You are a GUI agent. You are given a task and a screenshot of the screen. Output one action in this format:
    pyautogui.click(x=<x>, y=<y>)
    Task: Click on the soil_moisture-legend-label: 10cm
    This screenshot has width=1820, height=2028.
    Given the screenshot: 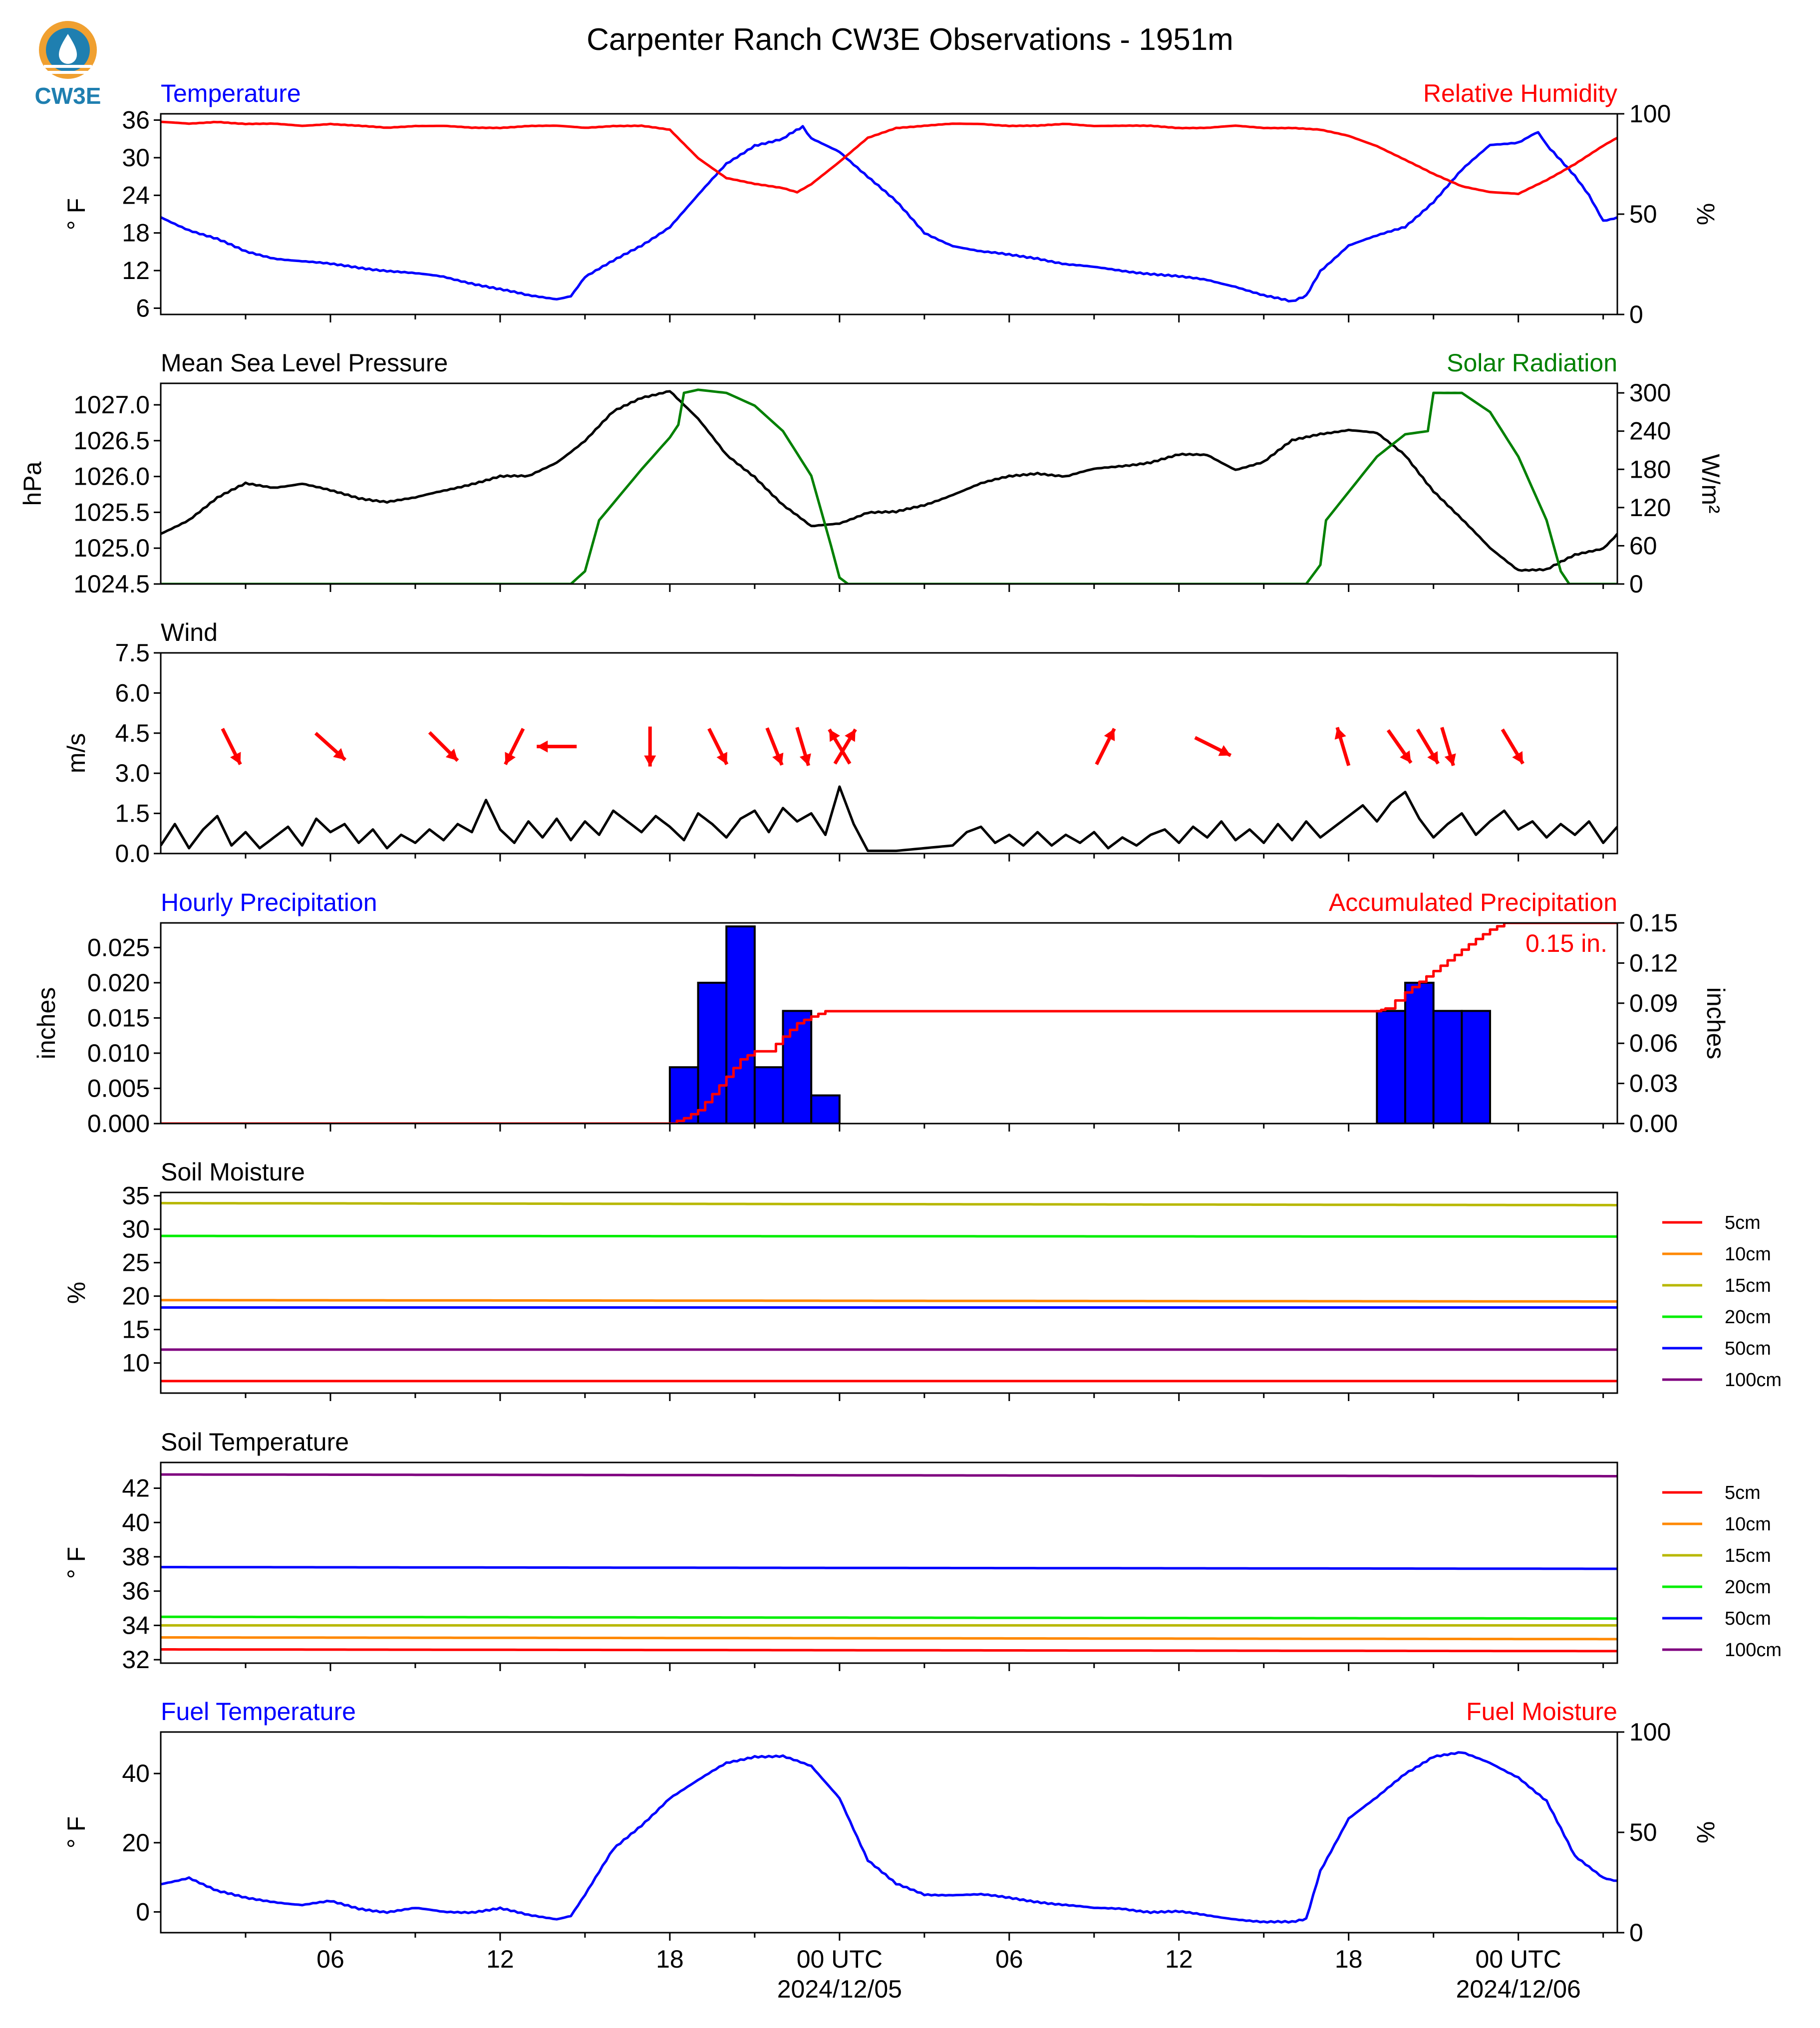 What is the action you would take?
    pyautogui.click(x=1748, y=1254)
    